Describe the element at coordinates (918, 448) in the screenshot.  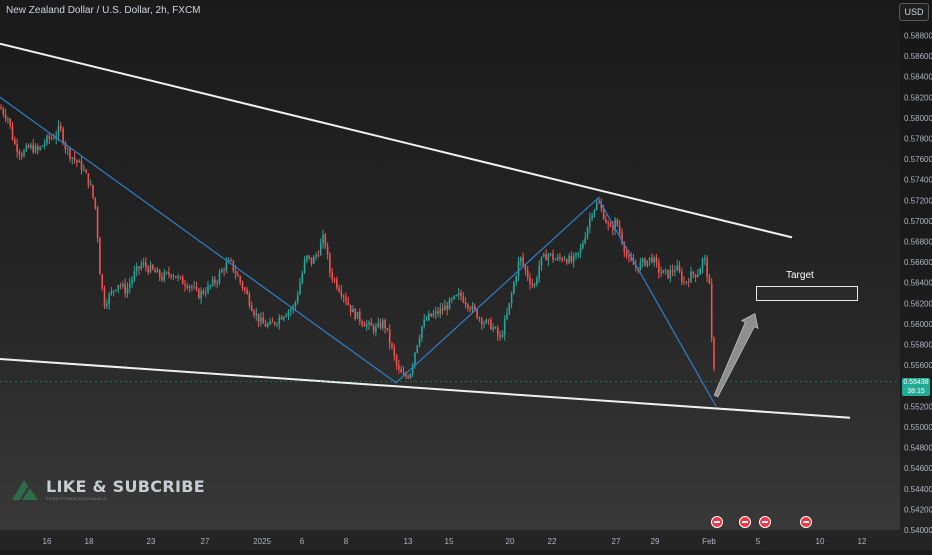
I see `price-tick-label: 0.54800` at that location.